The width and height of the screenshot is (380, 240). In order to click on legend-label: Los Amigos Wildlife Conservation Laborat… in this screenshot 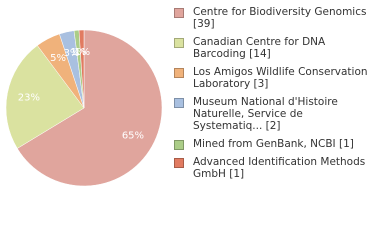, I will do `click(280, 78)`.